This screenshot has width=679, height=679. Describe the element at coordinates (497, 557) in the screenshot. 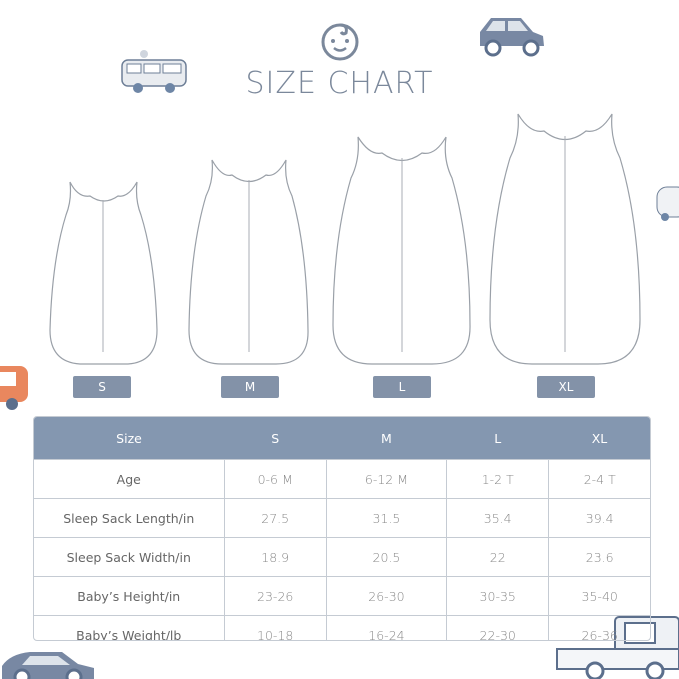

I see `table-cell: 22` at that location.